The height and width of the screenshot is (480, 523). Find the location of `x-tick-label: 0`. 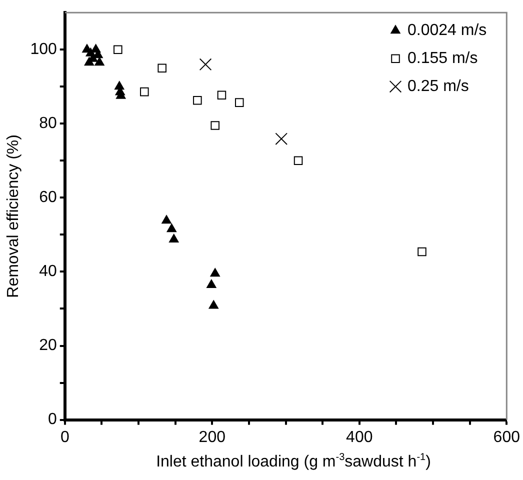

x-tick-label: 0 is located at coordinates (65, 437).